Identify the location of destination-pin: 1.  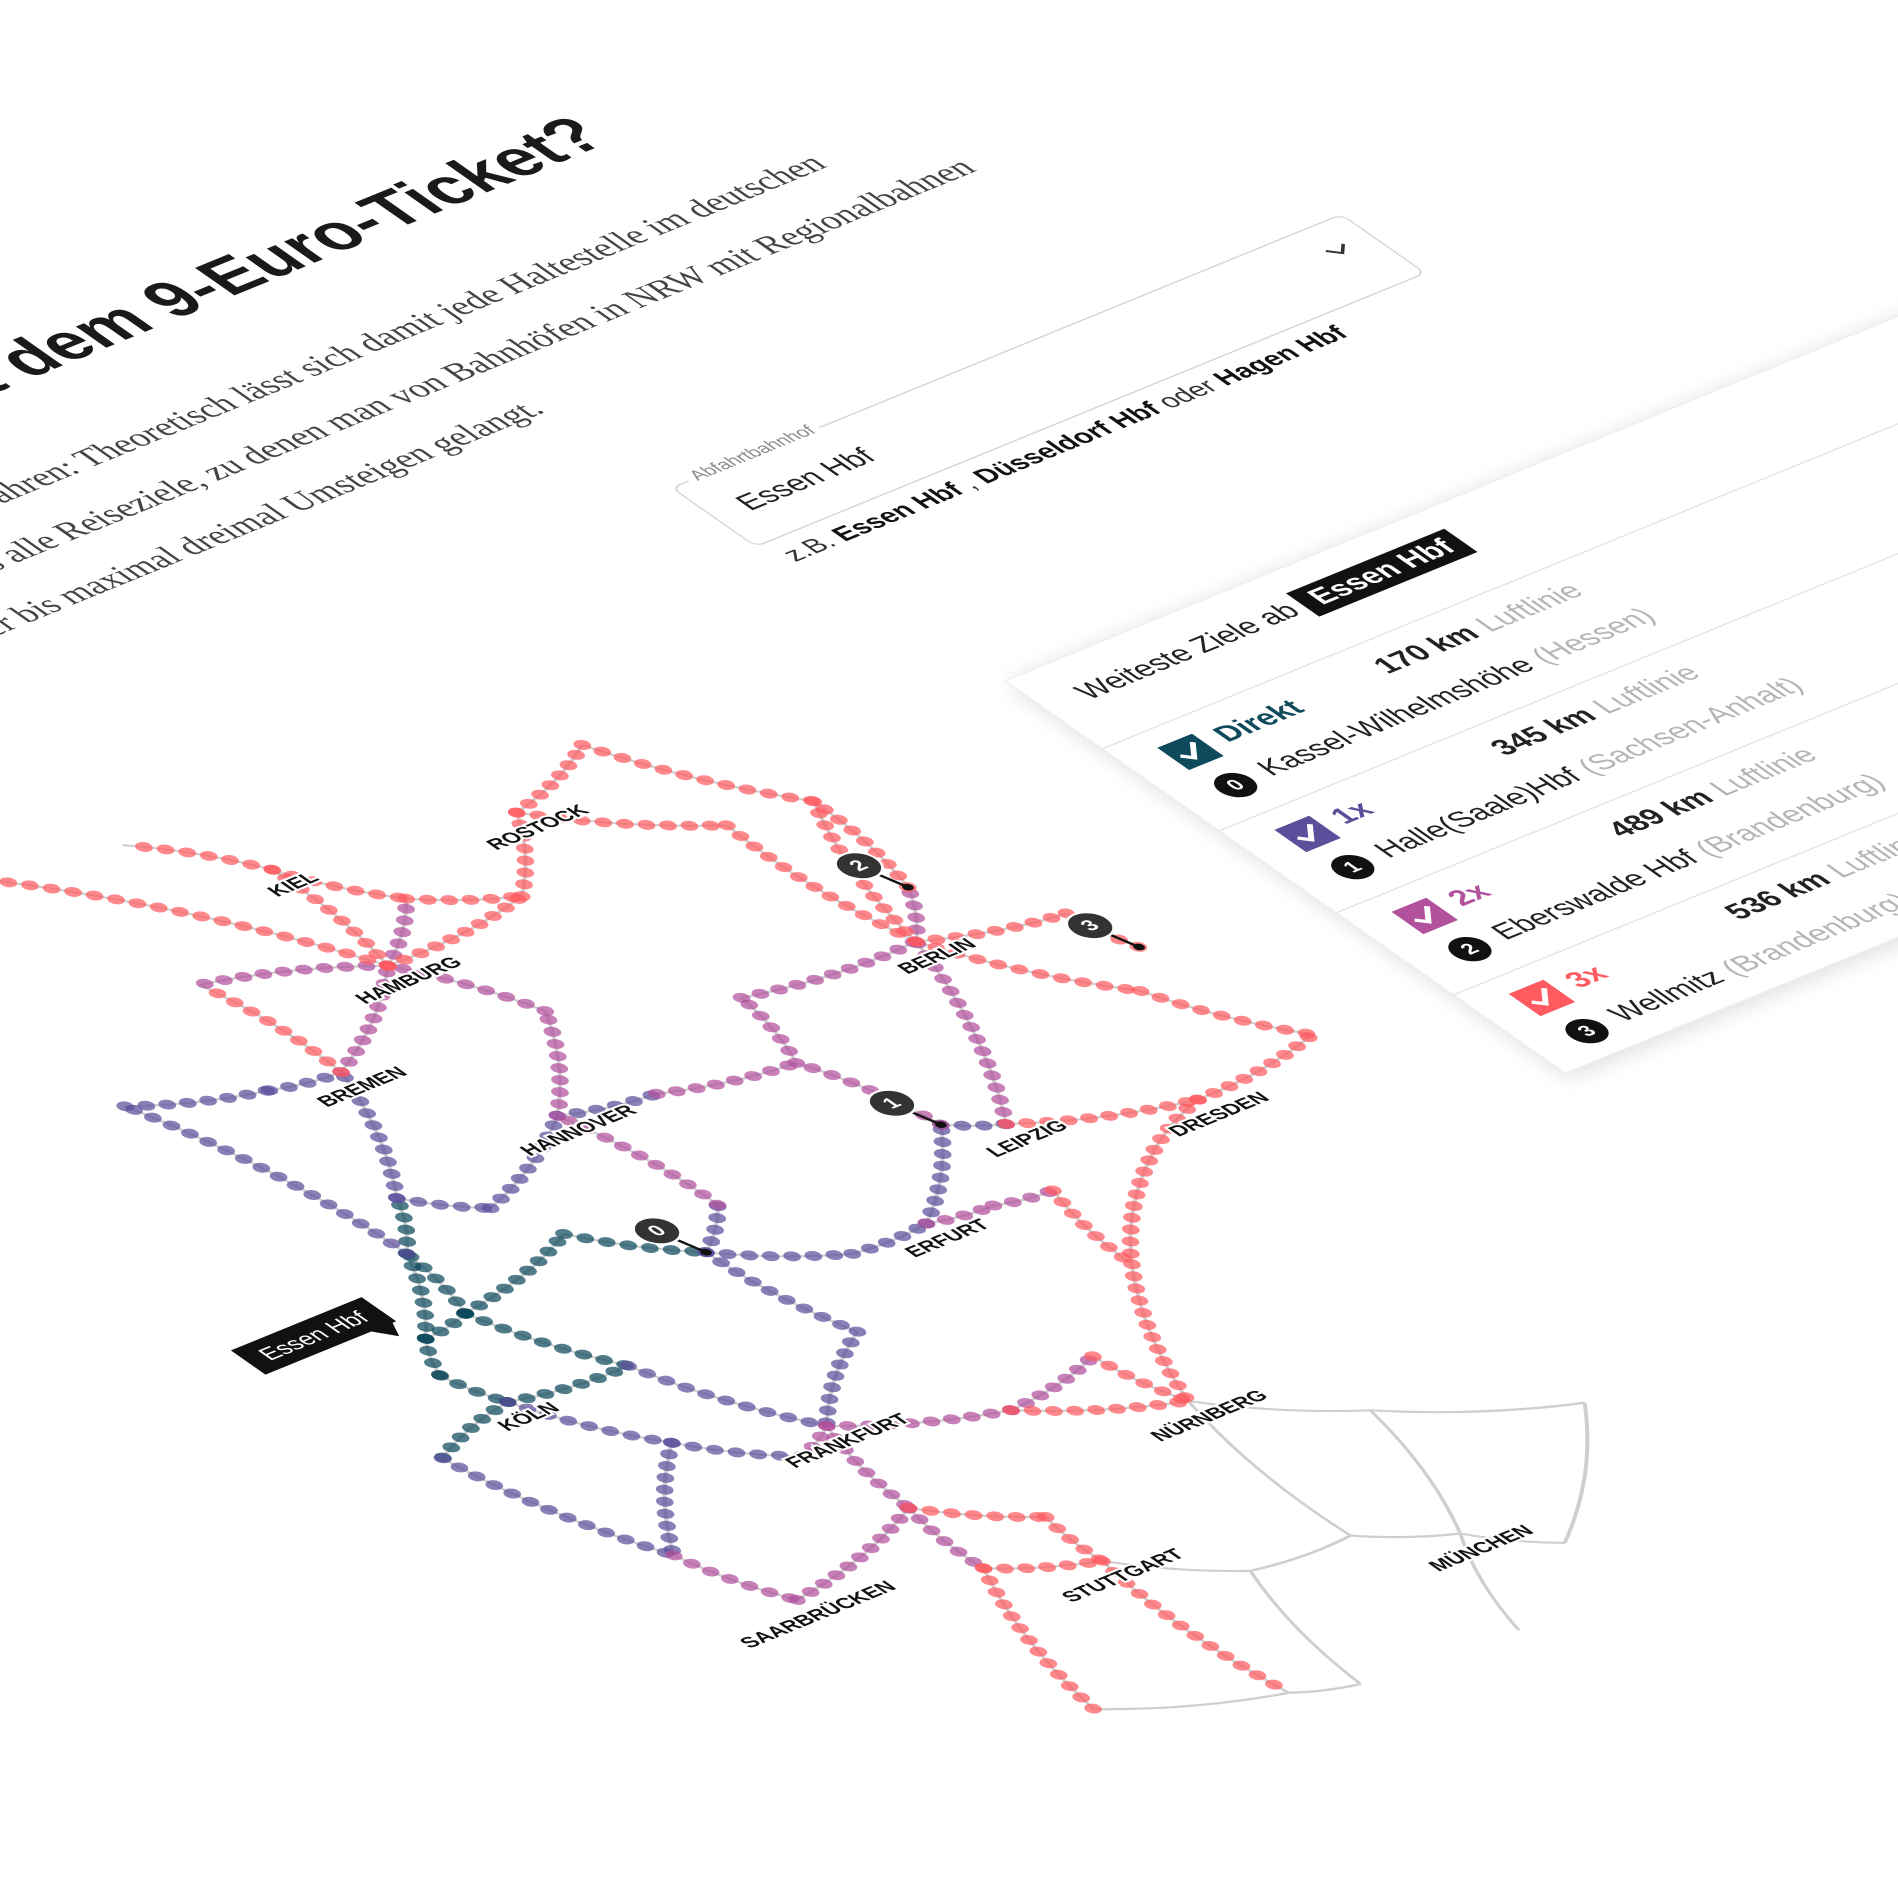
(905, 1112).